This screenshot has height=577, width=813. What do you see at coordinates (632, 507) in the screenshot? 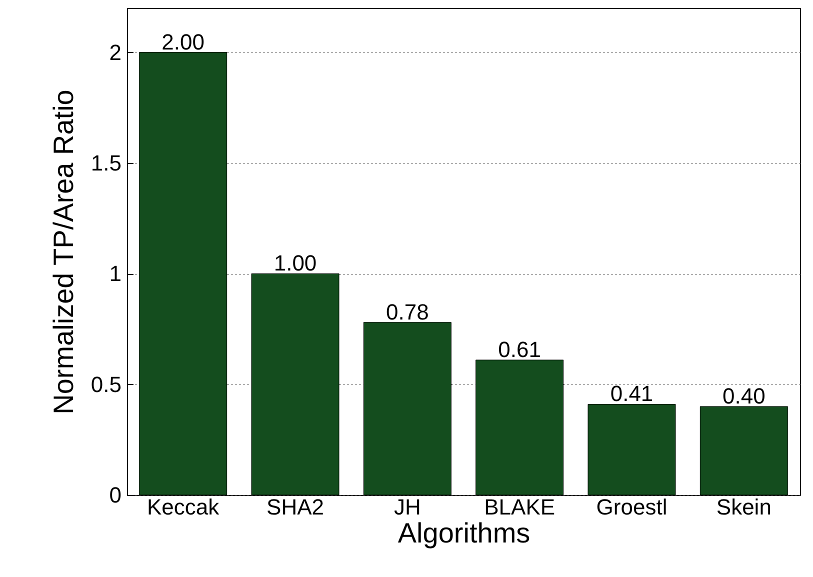
I see `x-tick-label: Groestl` at bounding box center [632, 507].